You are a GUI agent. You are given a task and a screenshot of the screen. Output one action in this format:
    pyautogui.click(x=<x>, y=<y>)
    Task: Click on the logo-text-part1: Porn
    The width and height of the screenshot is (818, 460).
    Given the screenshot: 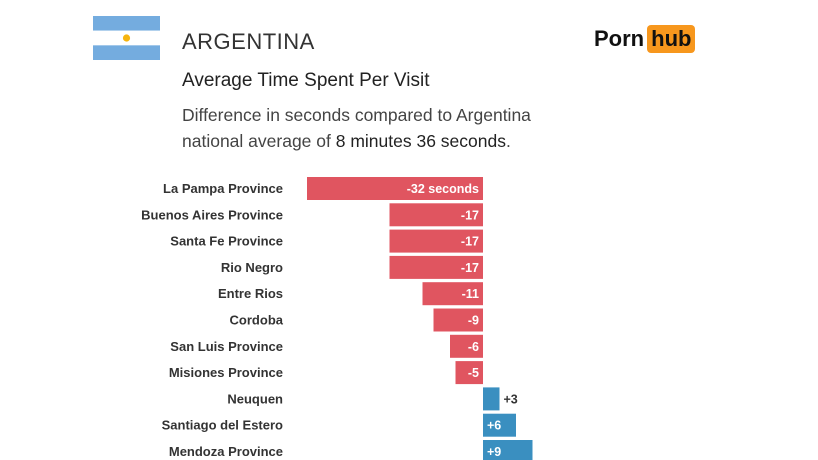 What is the action you would take?
    pyautogui.click(x=619, y=38)
    